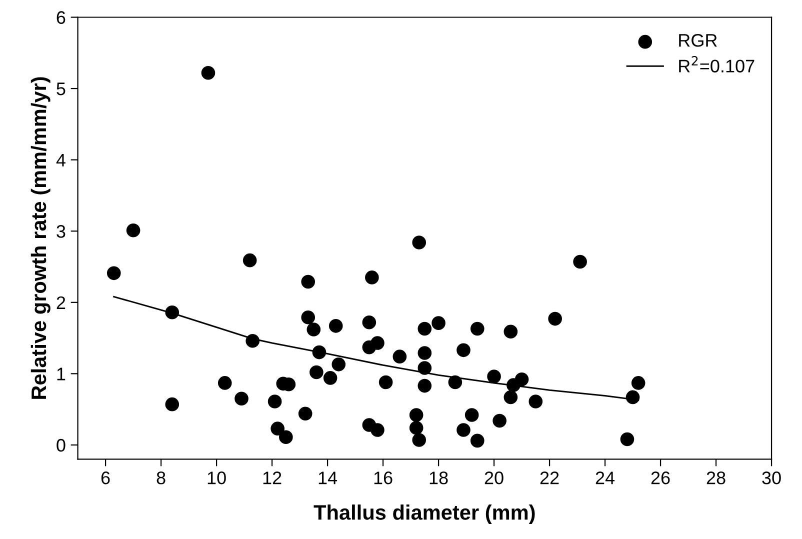 The image size is (802, 539). I want to click on x-tick-label: 30, so click(771, 478).